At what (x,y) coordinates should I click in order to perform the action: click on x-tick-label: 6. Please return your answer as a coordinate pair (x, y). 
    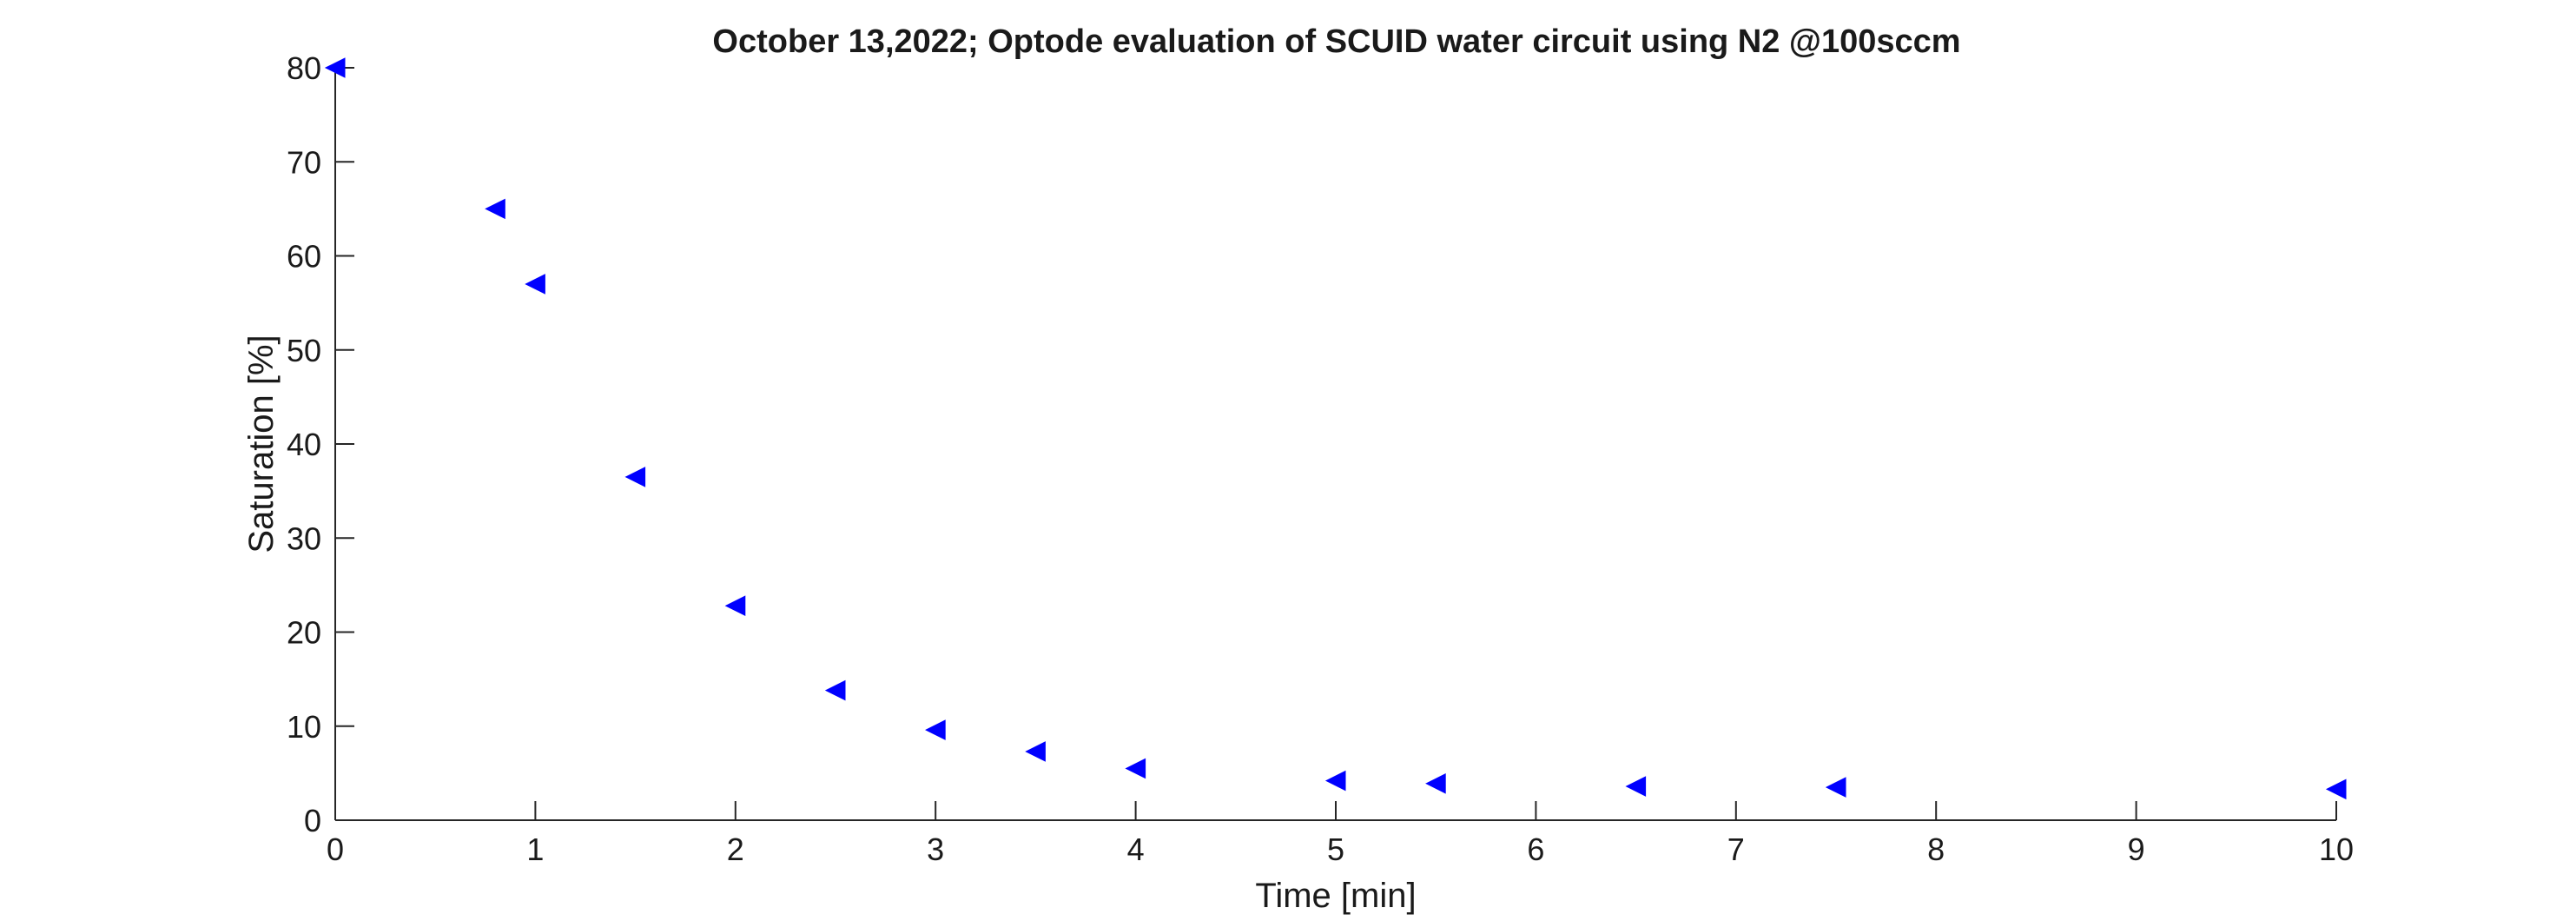
    Looking at the image, I should click on (1535, 850).